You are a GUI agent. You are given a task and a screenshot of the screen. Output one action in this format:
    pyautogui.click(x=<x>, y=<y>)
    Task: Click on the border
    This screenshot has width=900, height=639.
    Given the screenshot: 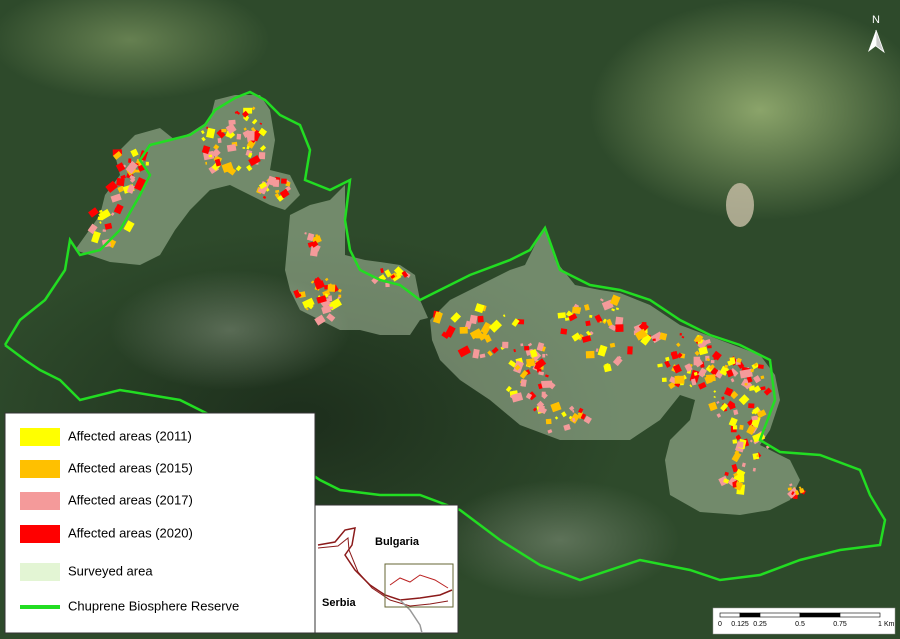 What is the action you would take?
    pyautogui.click(x=385, y=564)
    